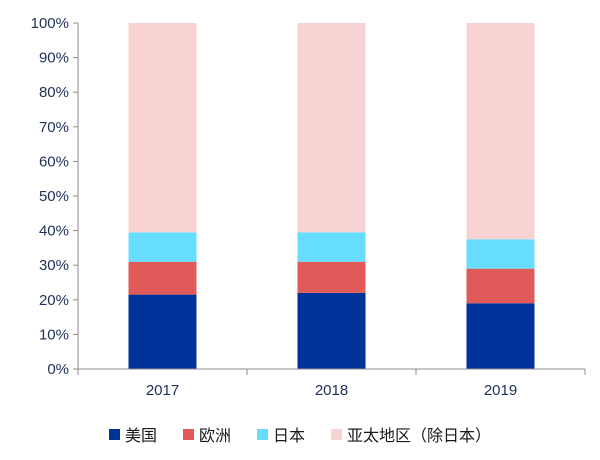 The width and height of the screenshot is (600, 460). Describe the element at coordinates (331, 390) in the screenshot. I see `x-tick-label: 2018` at that location.